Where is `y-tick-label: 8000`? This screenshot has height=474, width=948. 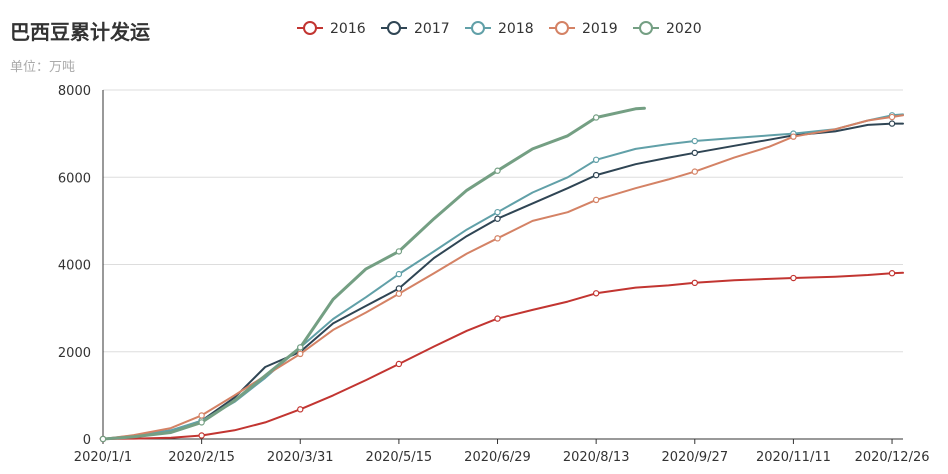
y-tick-label: 8000 is located at coordinates (74, 91).